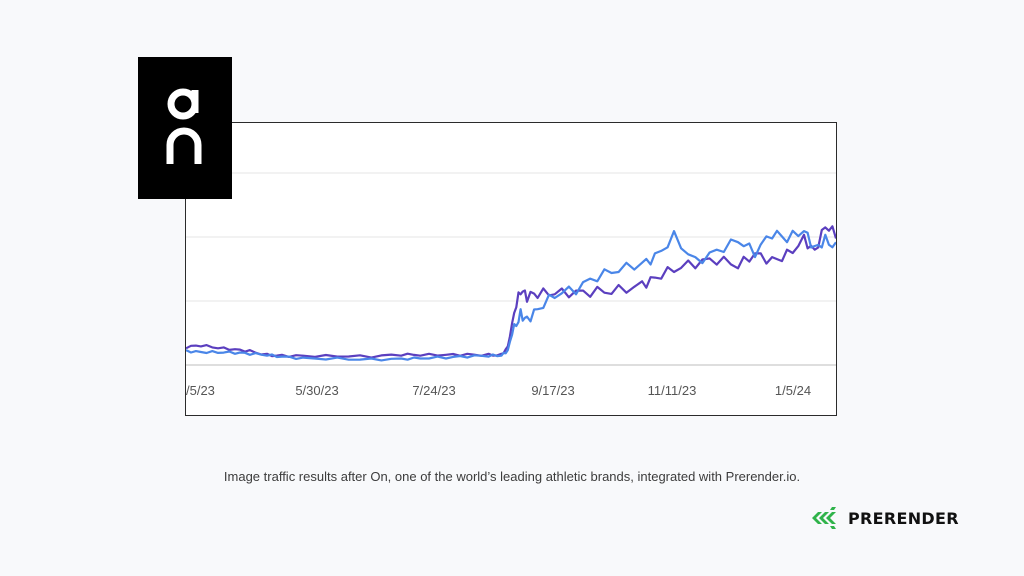 The height and width of the screenshot is (576, 1024). Describe the element at coordinates (793, 390) in the screenshot. I see `x-tick-label: 1/5/24` at that location.